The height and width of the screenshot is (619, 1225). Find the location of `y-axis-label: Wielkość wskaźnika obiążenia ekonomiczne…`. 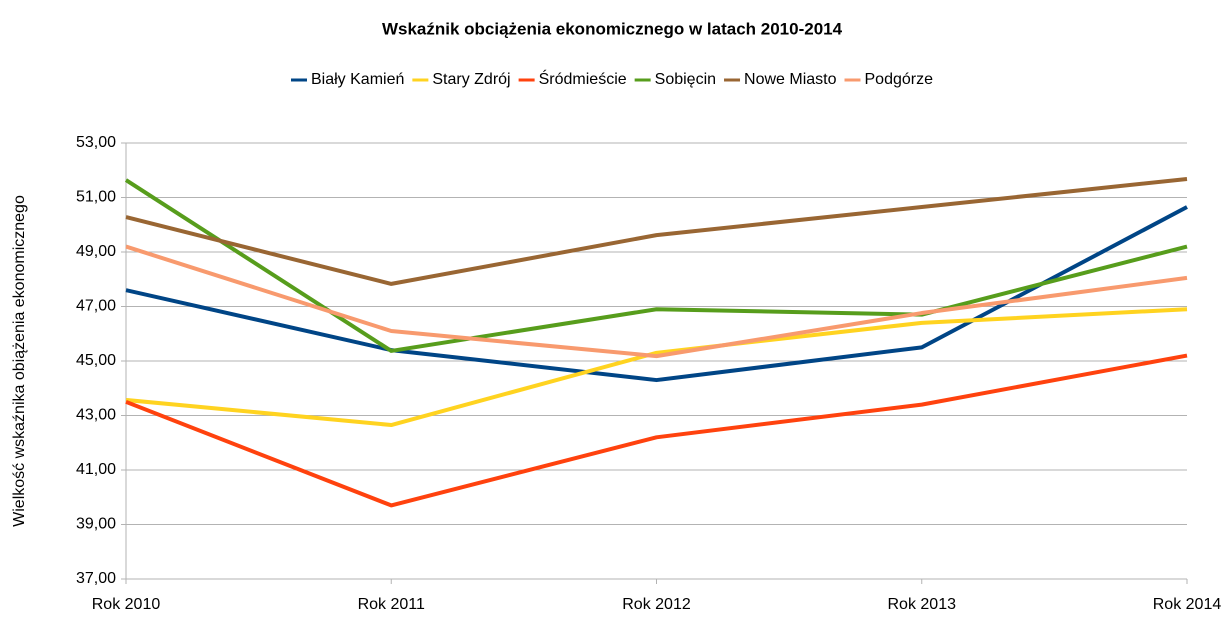

y-axis-label: Wielkość wskaźnika obiążenia ekonomiczne… is located at coordinates (19, 361).